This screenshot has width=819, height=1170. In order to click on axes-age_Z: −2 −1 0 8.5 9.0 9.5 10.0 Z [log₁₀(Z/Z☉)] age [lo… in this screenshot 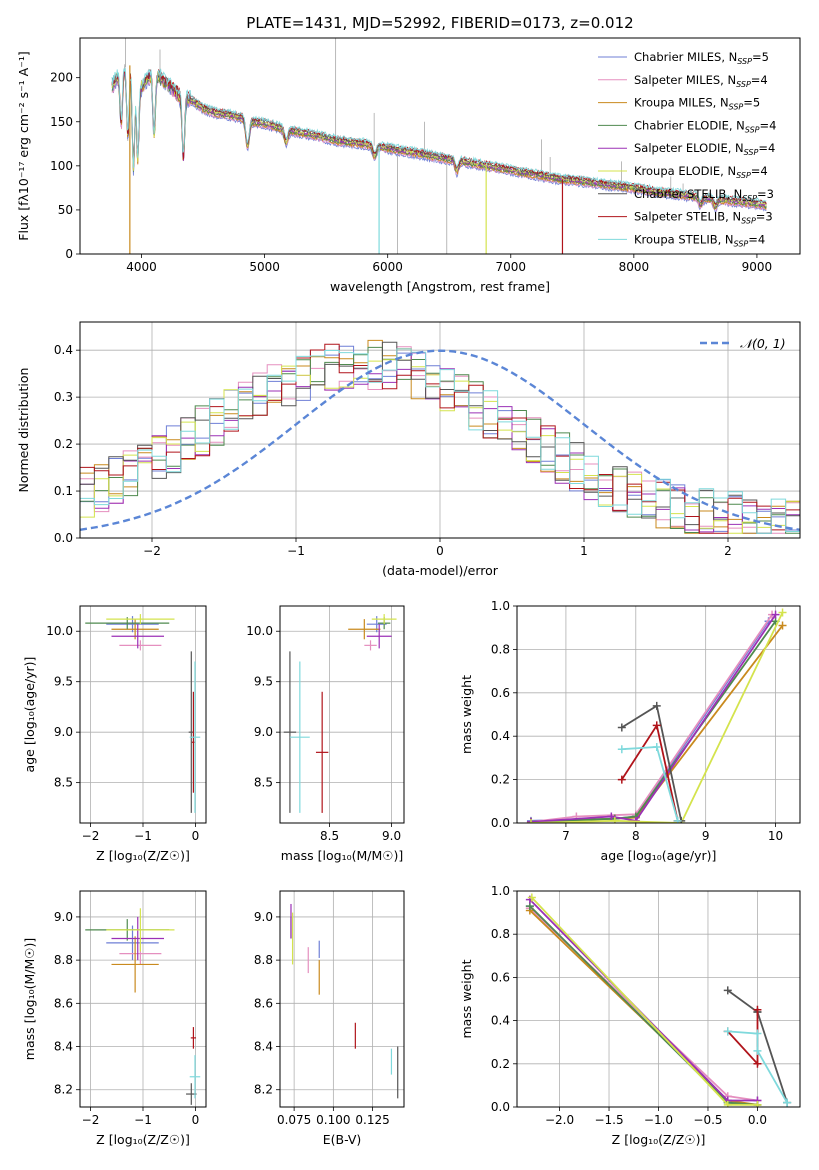, I will do `click(114, 734)`.